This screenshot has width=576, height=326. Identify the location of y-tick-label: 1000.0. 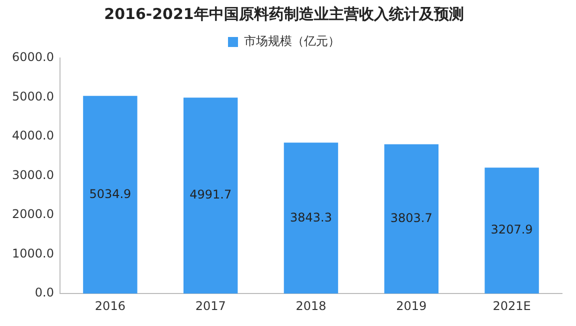
(33, 253).